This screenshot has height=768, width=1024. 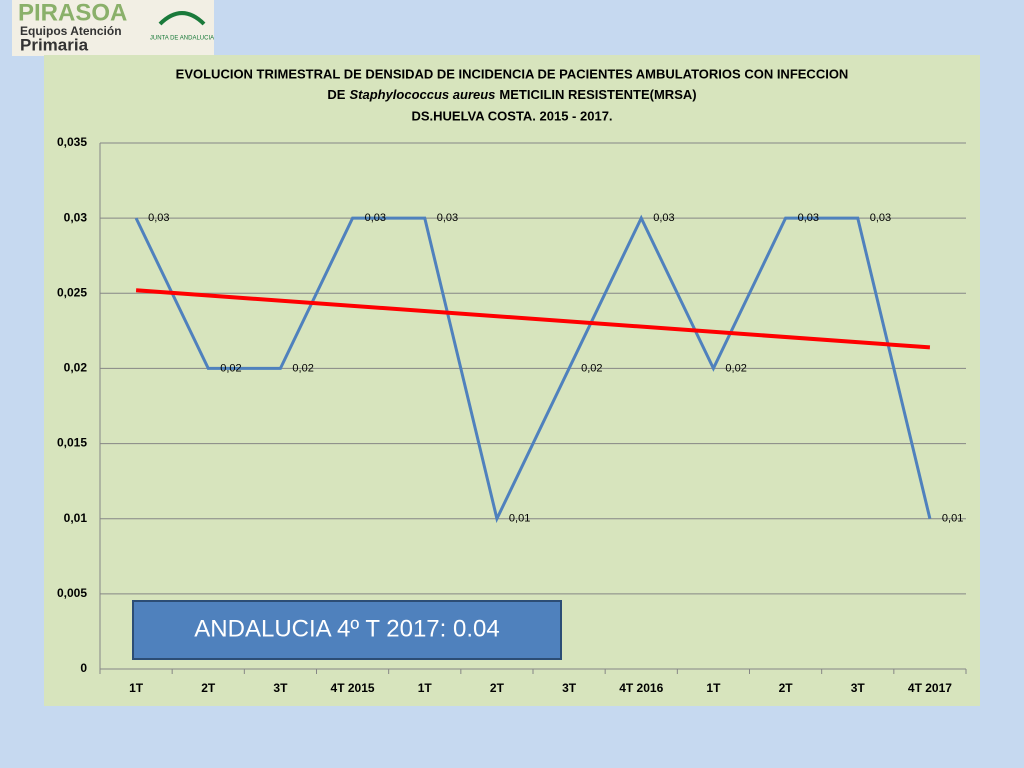 I want to click on logo-icon, so click(x=182, y=18).